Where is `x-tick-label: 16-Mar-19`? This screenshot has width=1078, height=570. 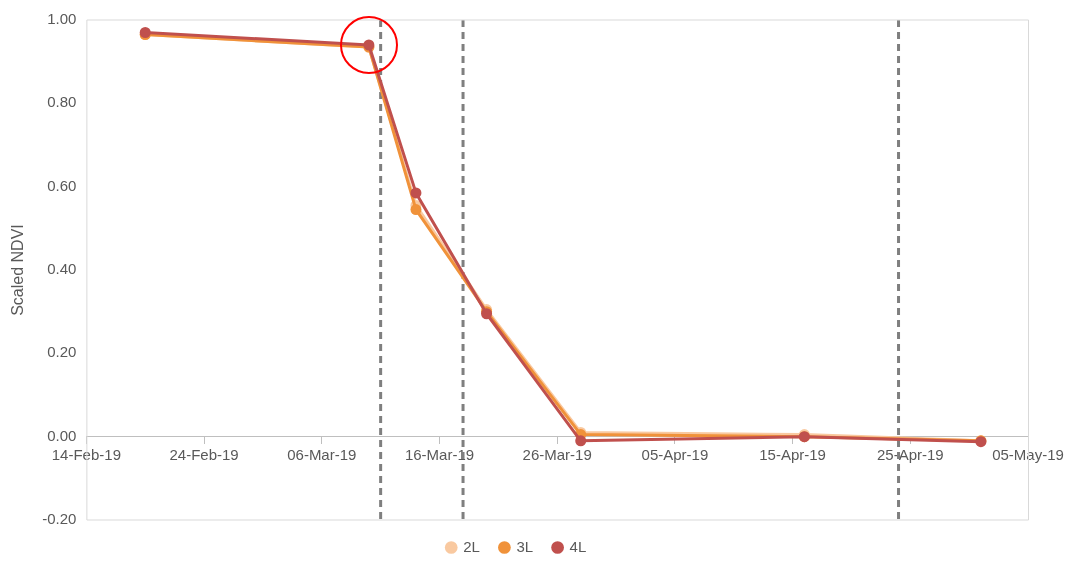 x-tick-label: 16-Mar-19 is located at coordinates (439, 454).